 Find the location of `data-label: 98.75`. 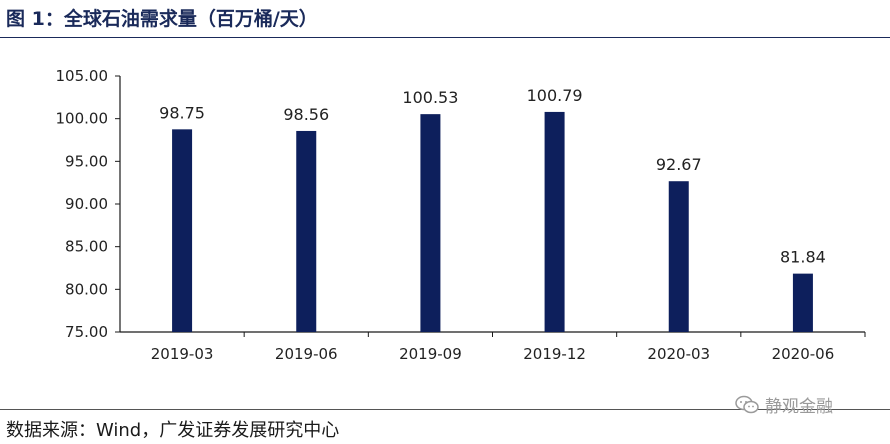

data-label: 98.75 is located at coordinates (182, 112).